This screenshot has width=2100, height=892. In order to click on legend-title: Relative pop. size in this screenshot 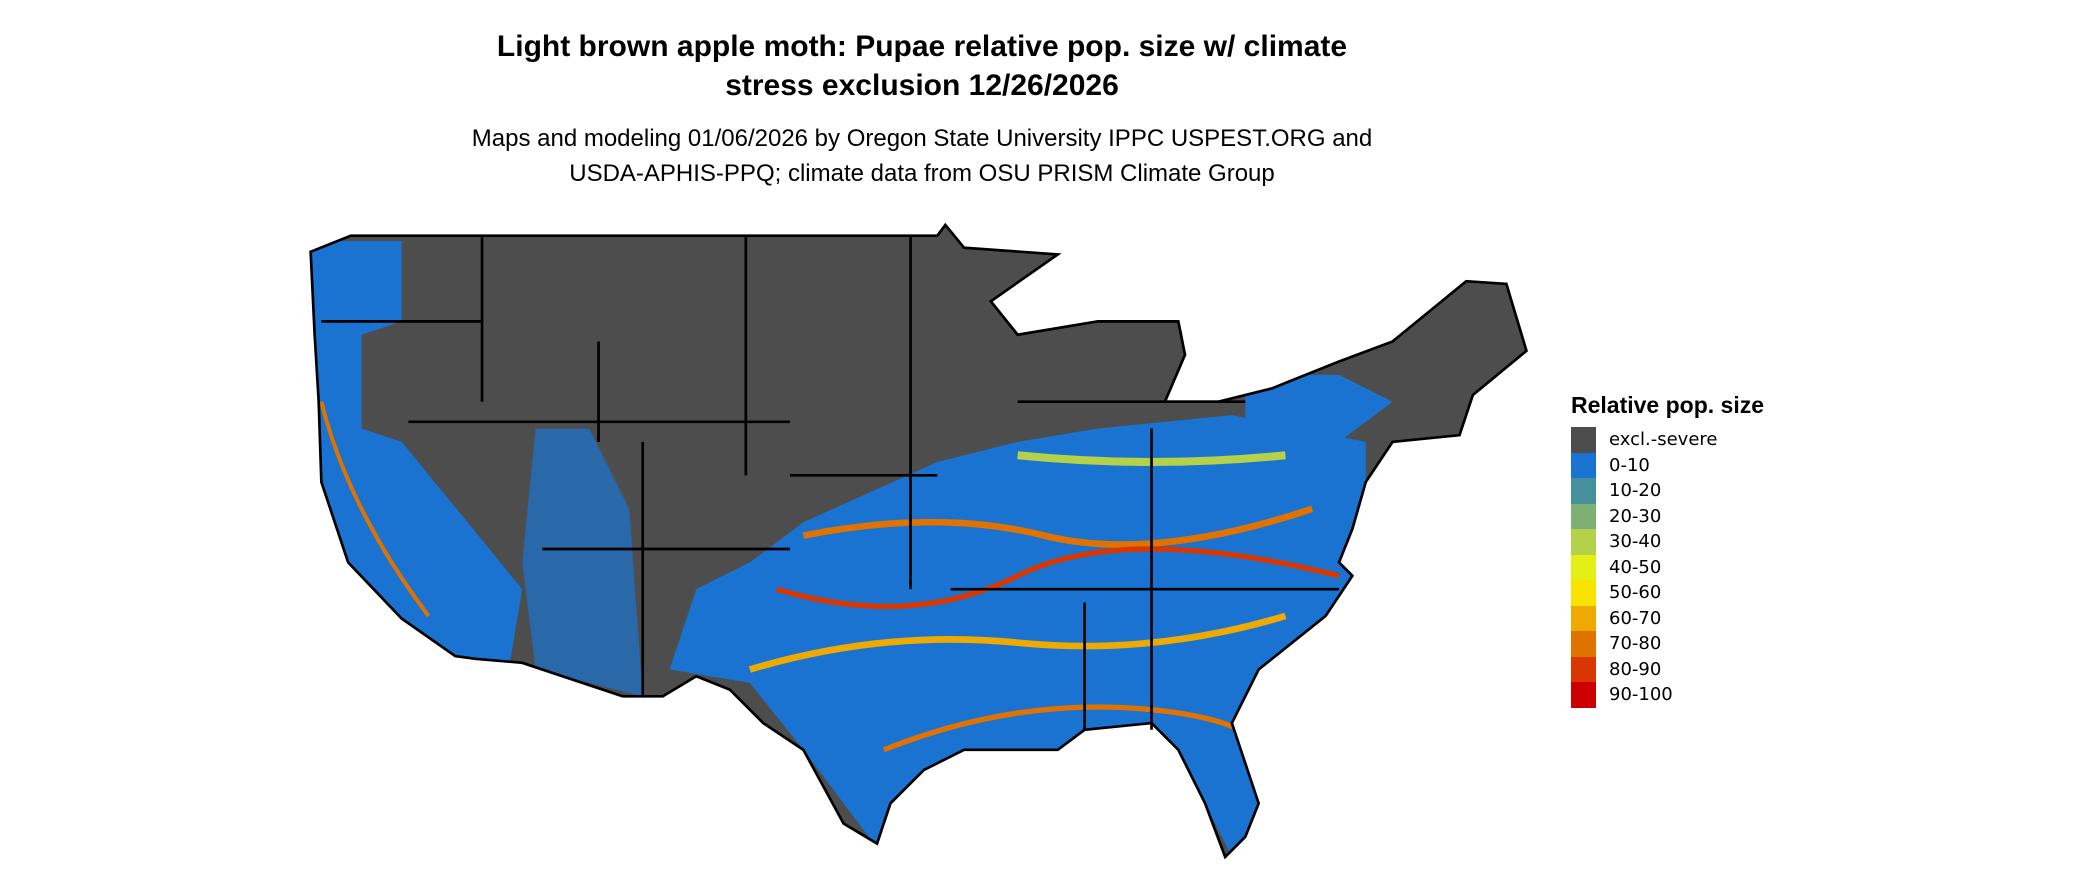, I will do `click(1668, 405)`.